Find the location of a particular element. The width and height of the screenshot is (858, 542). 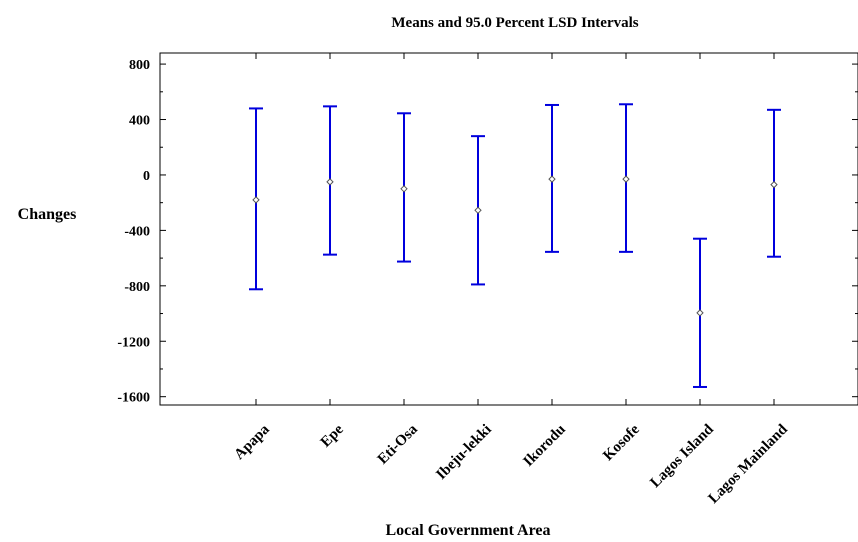

interval-lagos-mainland is located at coordinates (774, 183).